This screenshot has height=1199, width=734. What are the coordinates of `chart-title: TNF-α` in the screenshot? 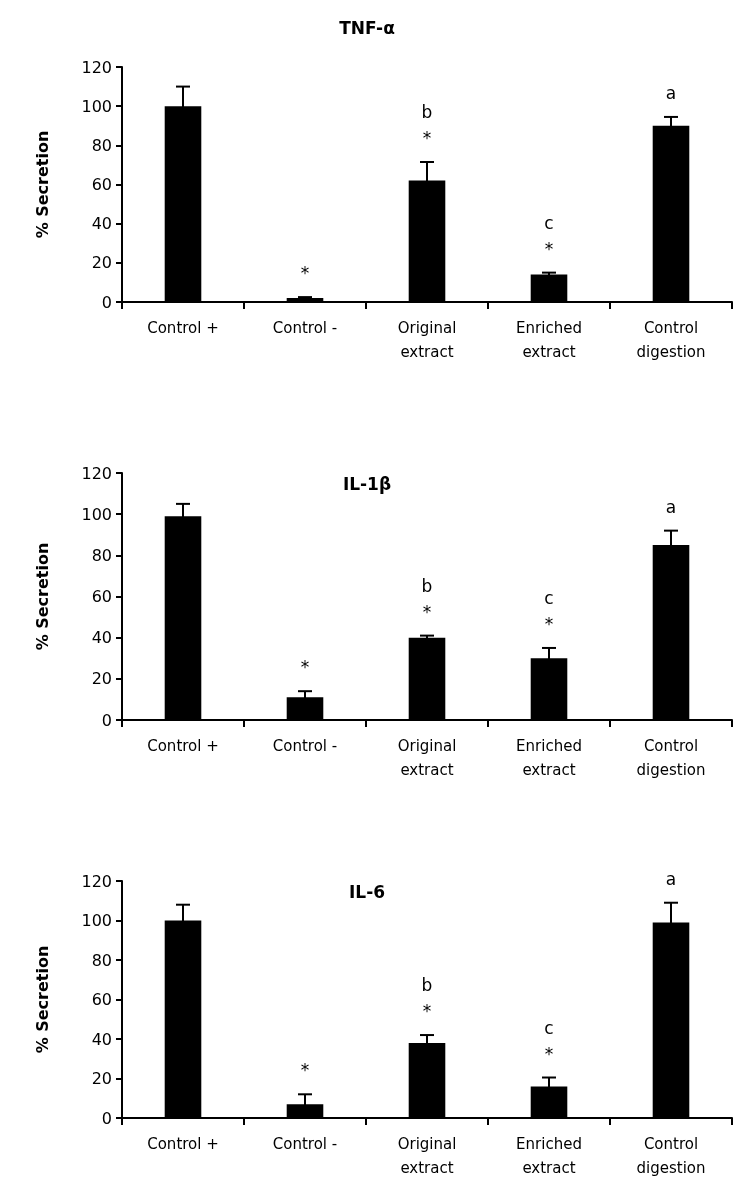 It's located at (367, 27).